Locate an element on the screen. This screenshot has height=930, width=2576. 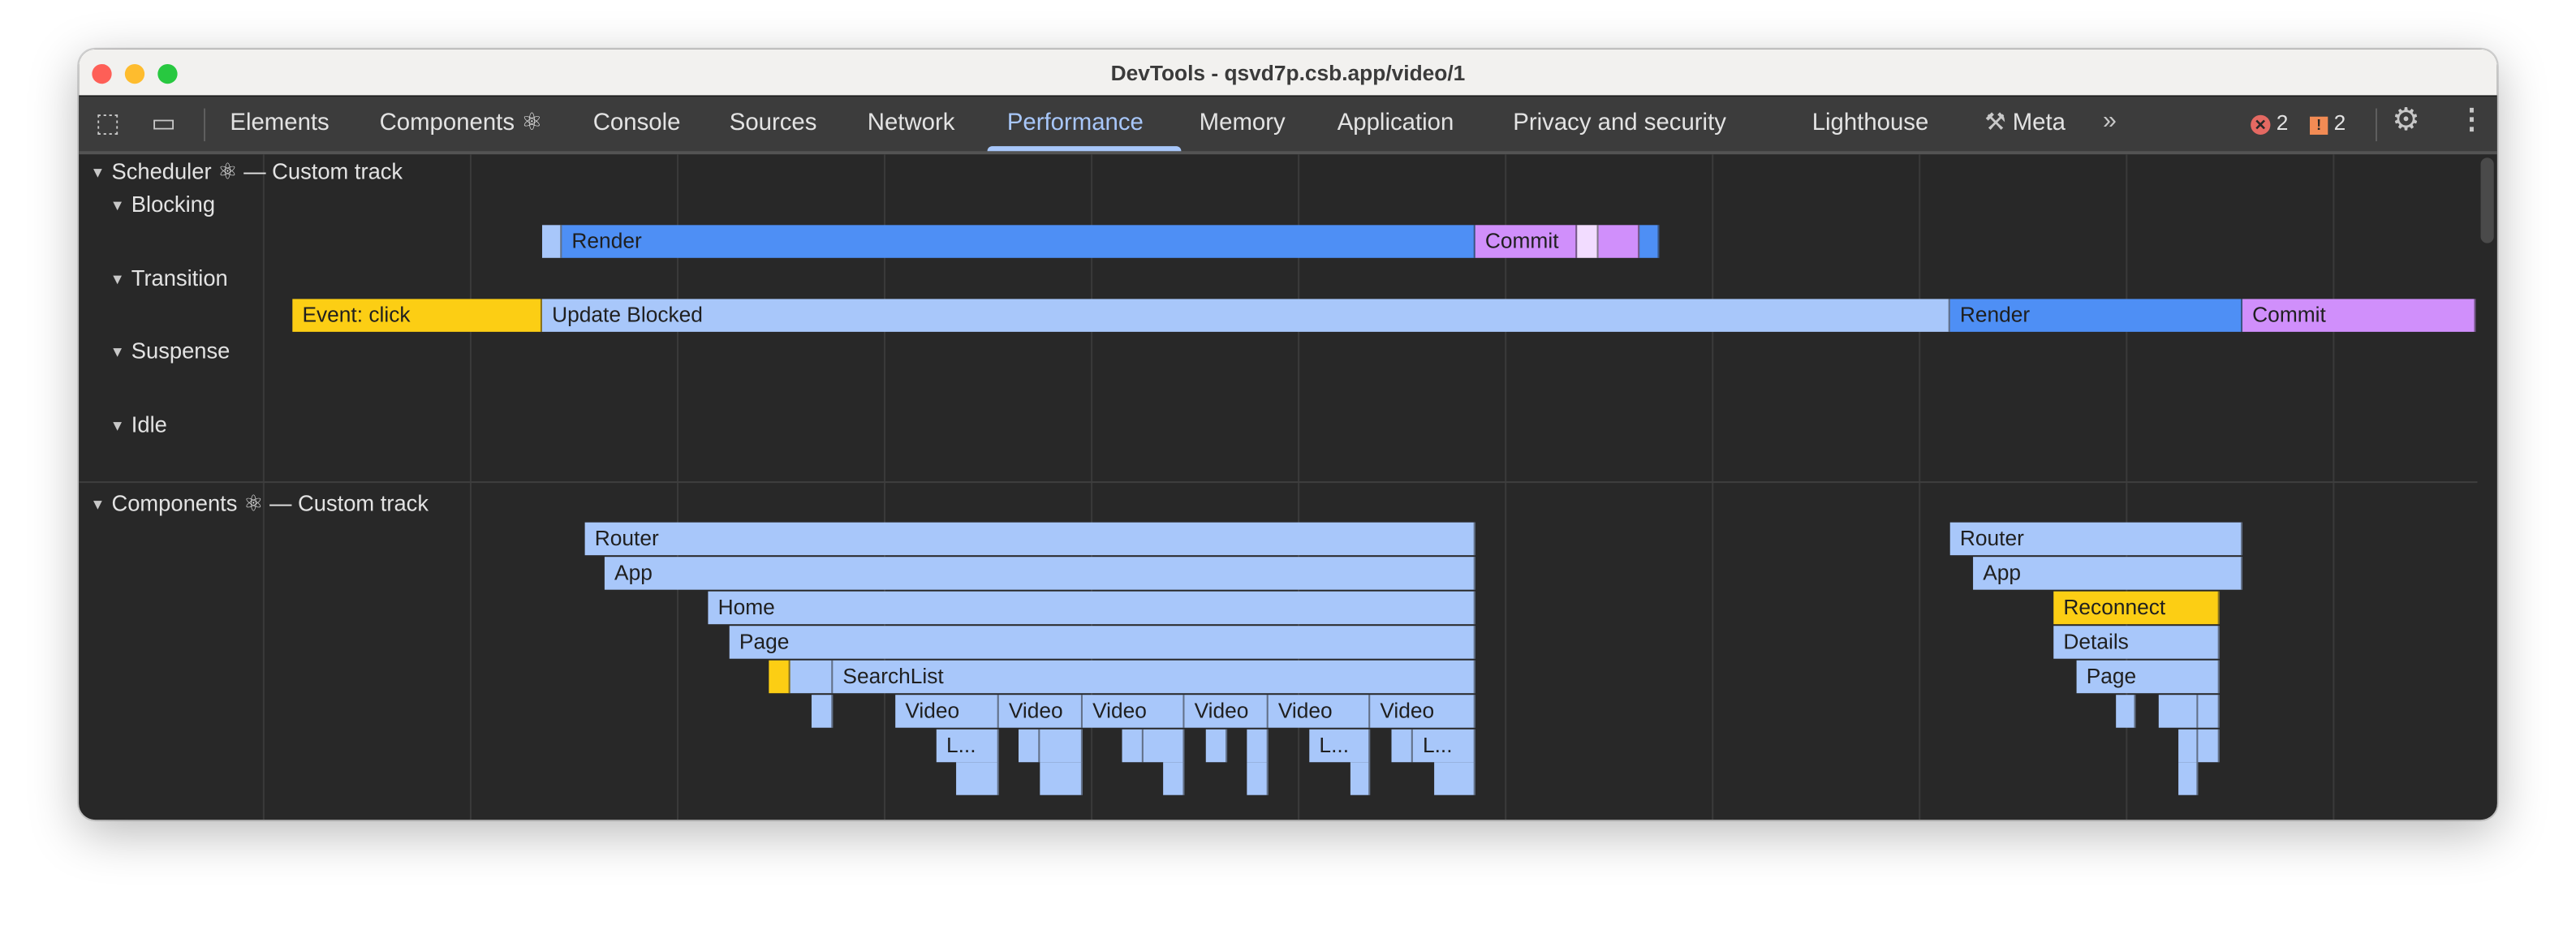
tab-memory: Memory is located at coordinates (1243, 123).